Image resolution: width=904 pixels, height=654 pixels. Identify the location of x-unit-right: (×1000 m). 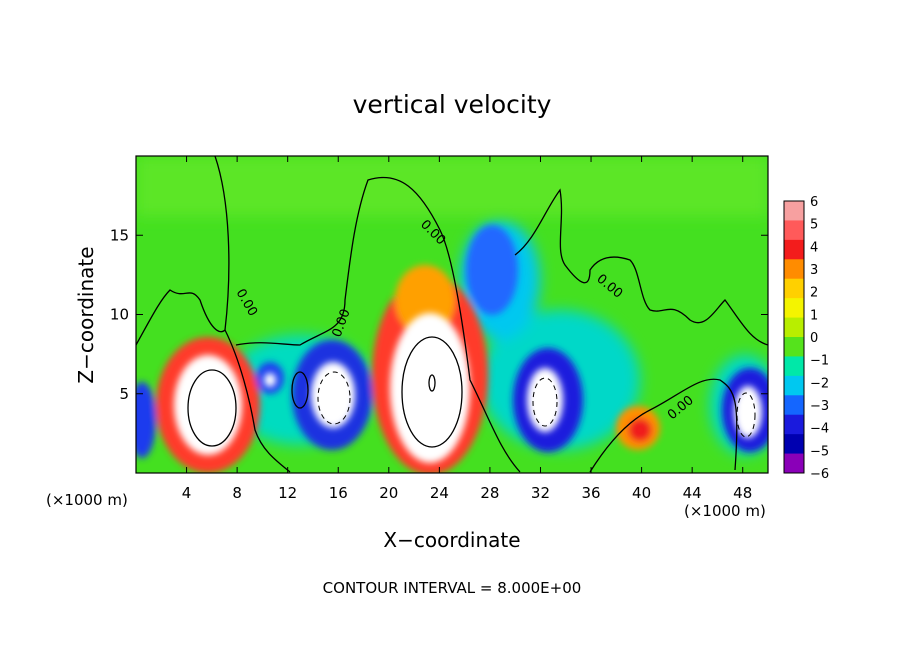
(725, 511).